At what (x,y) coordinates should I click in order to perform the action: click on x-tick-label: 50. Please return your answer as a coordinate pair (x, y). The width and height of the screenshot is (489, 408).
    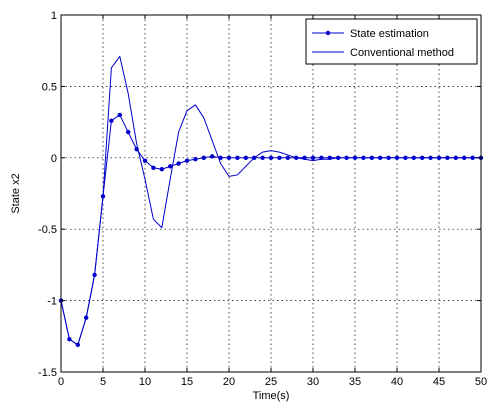
    Looking at the image, I should click on (481, 382).